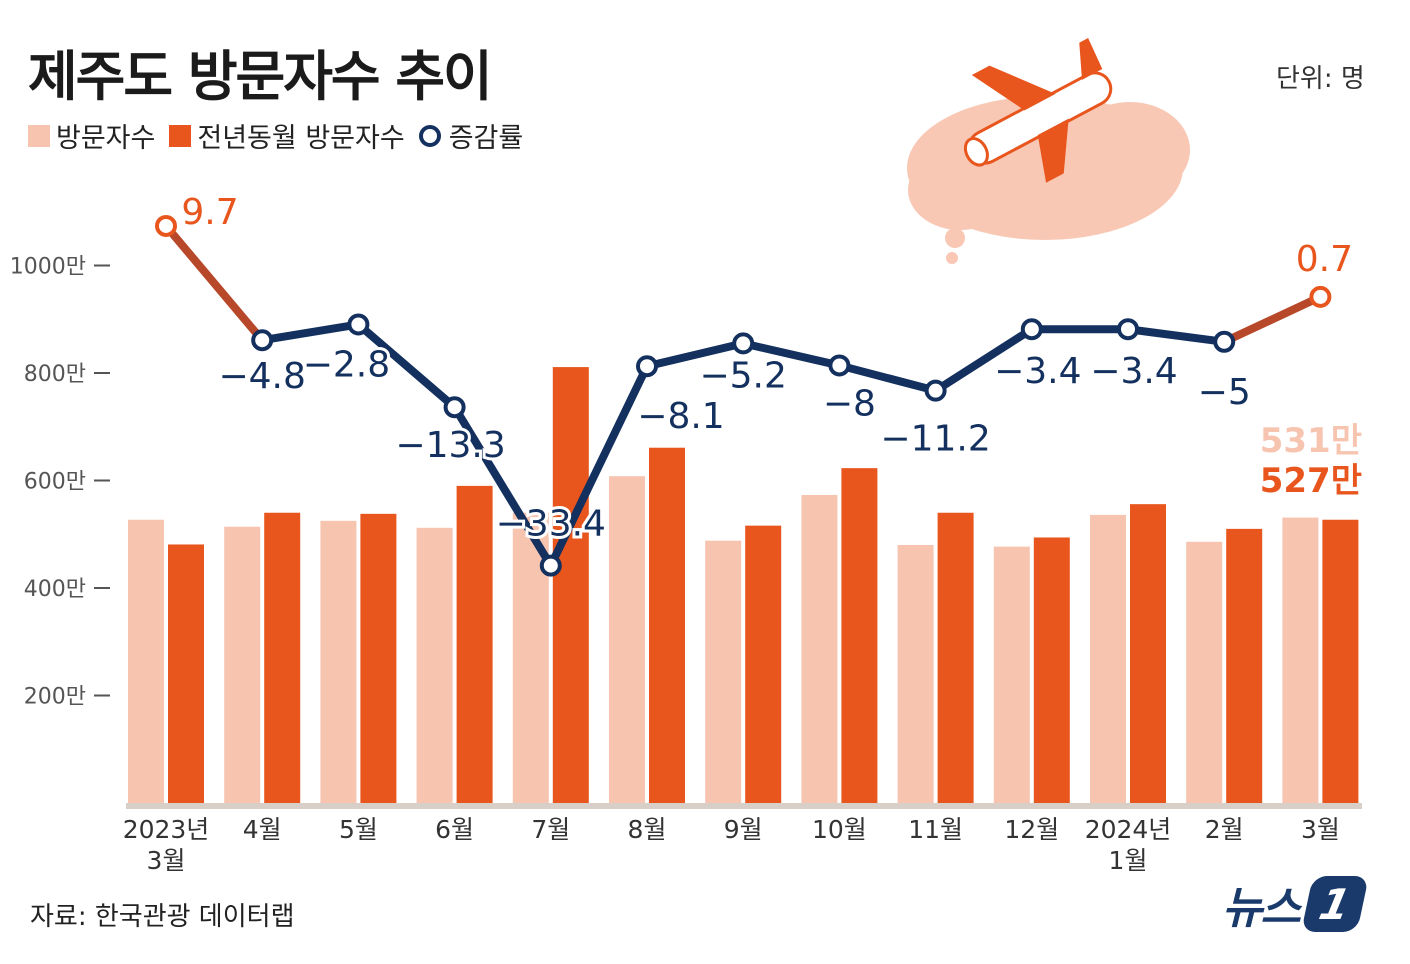  What do you see at coordinates (486, 138) in the screenshot?
I see `legend-label-rate: 증감률` at bounding box center [486, 138].